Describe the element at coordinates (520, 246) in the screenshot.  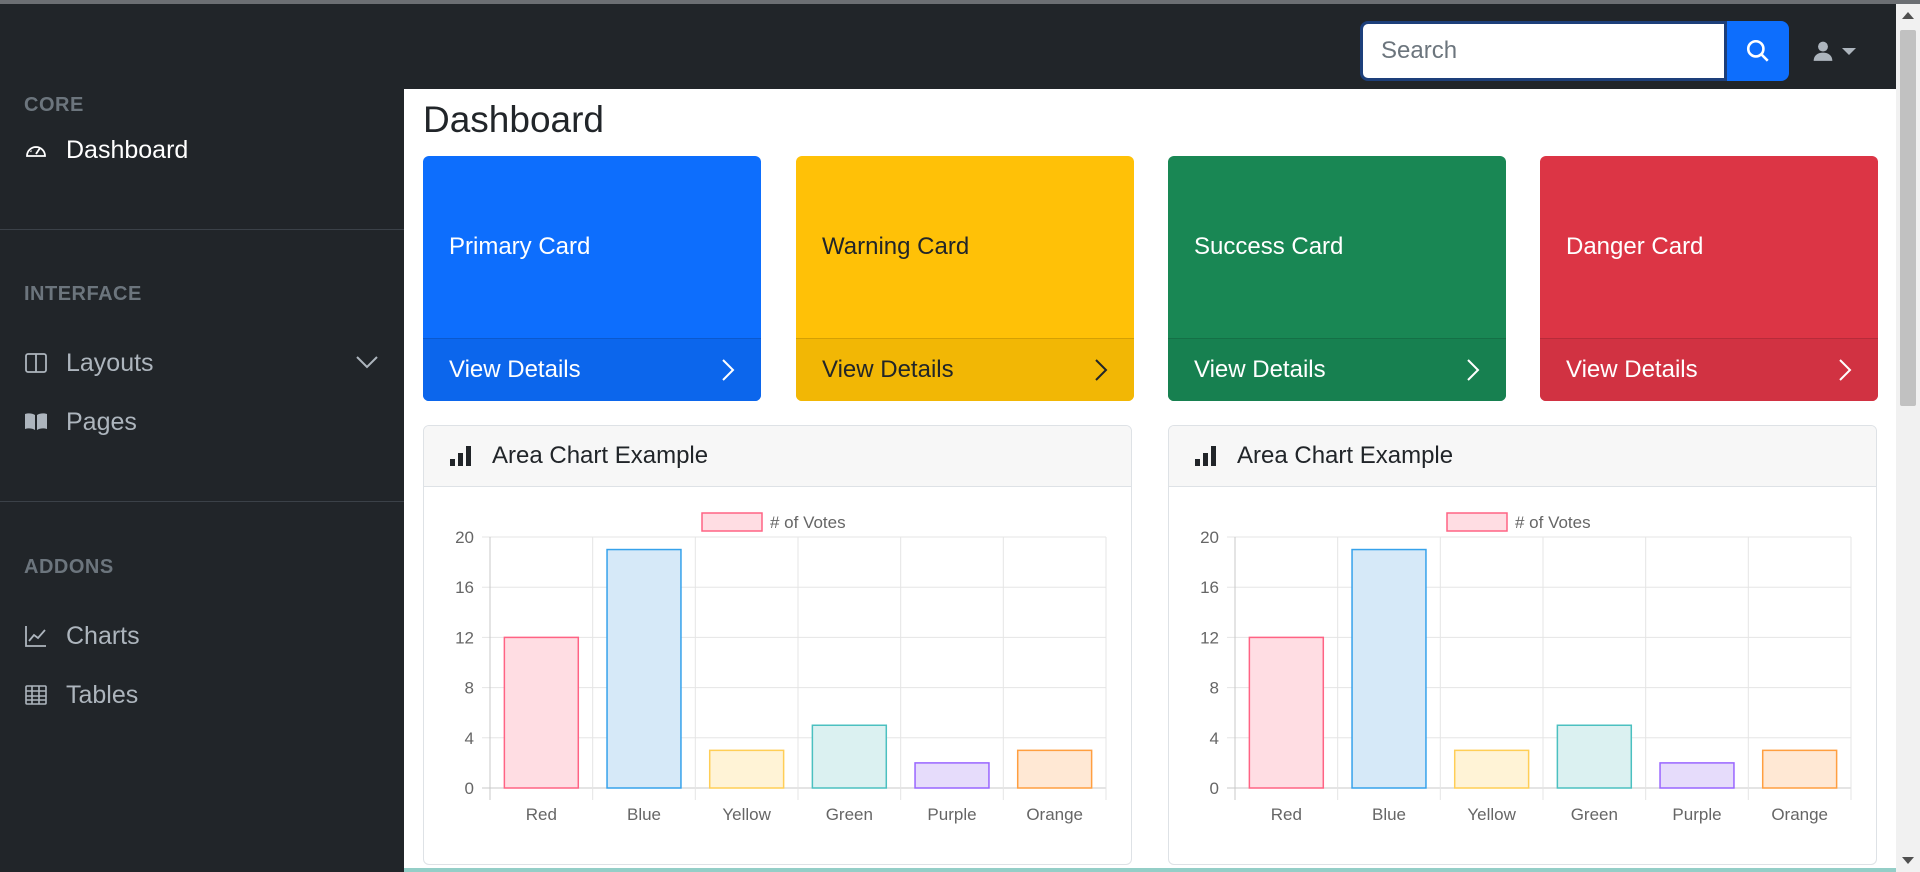
I see `card-title: Primary Card` at that location.